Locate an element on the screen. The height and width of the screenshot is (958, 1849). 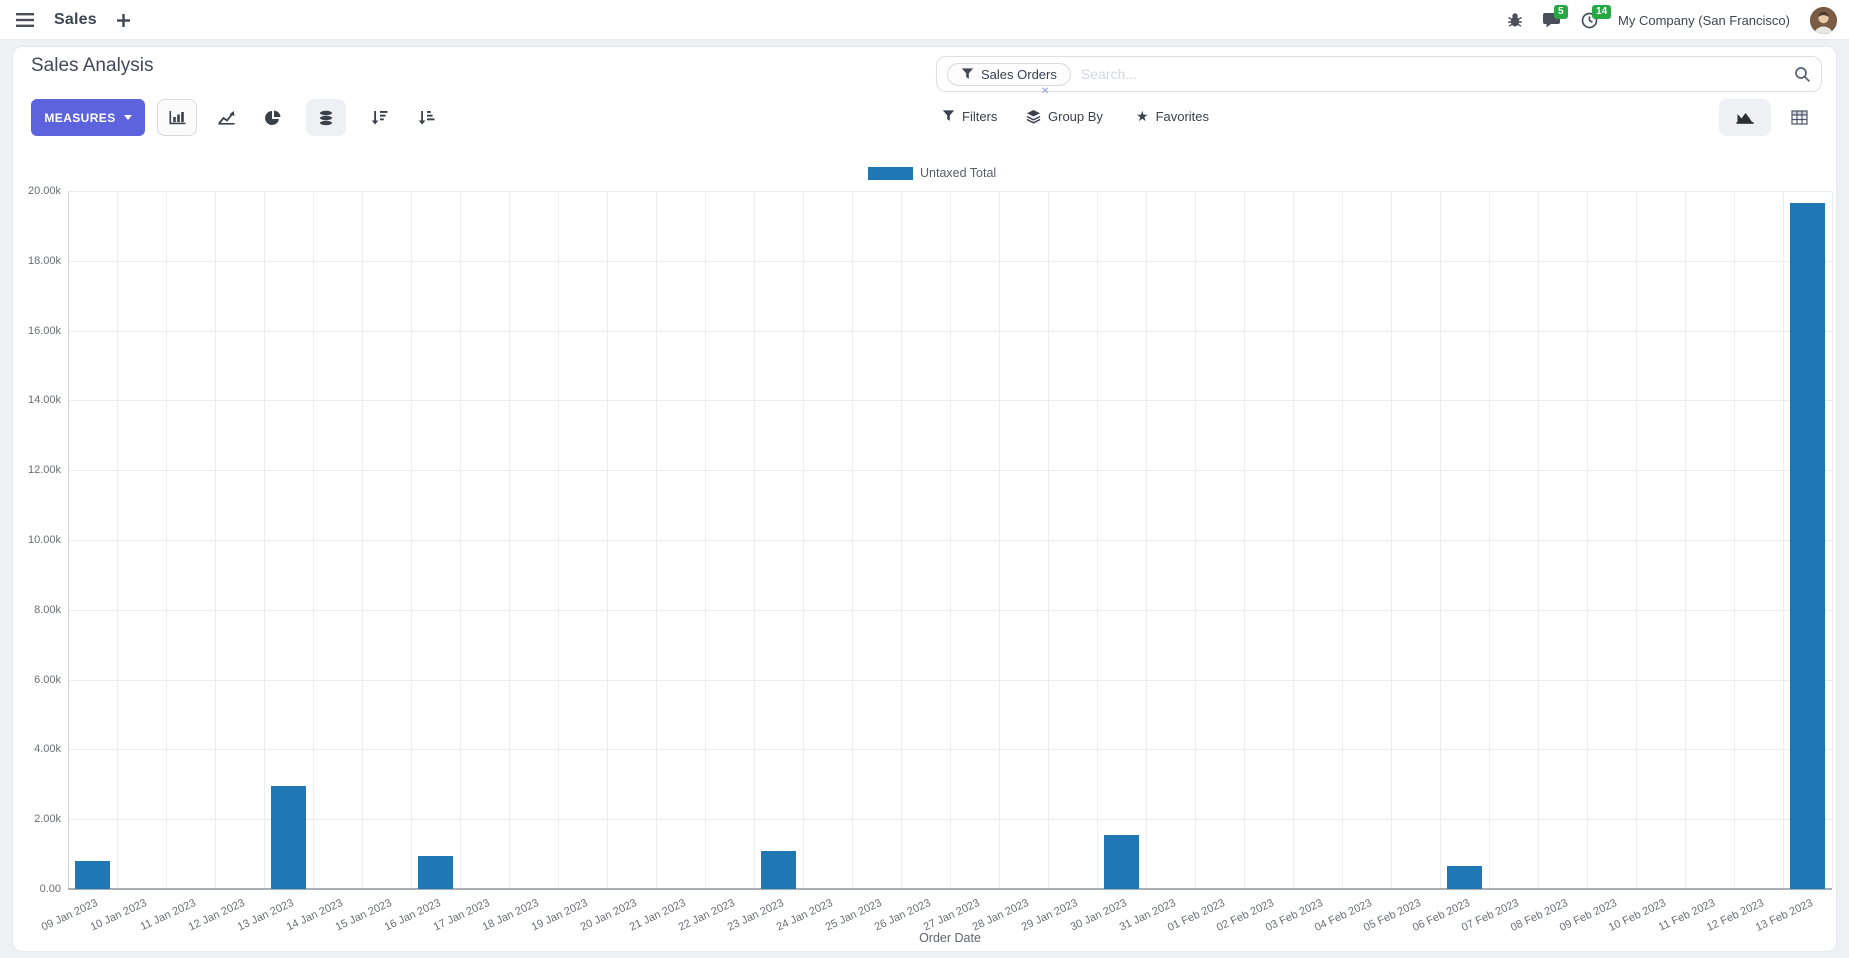
page-title: Sales Analysis is located at coordinates (92, 65).